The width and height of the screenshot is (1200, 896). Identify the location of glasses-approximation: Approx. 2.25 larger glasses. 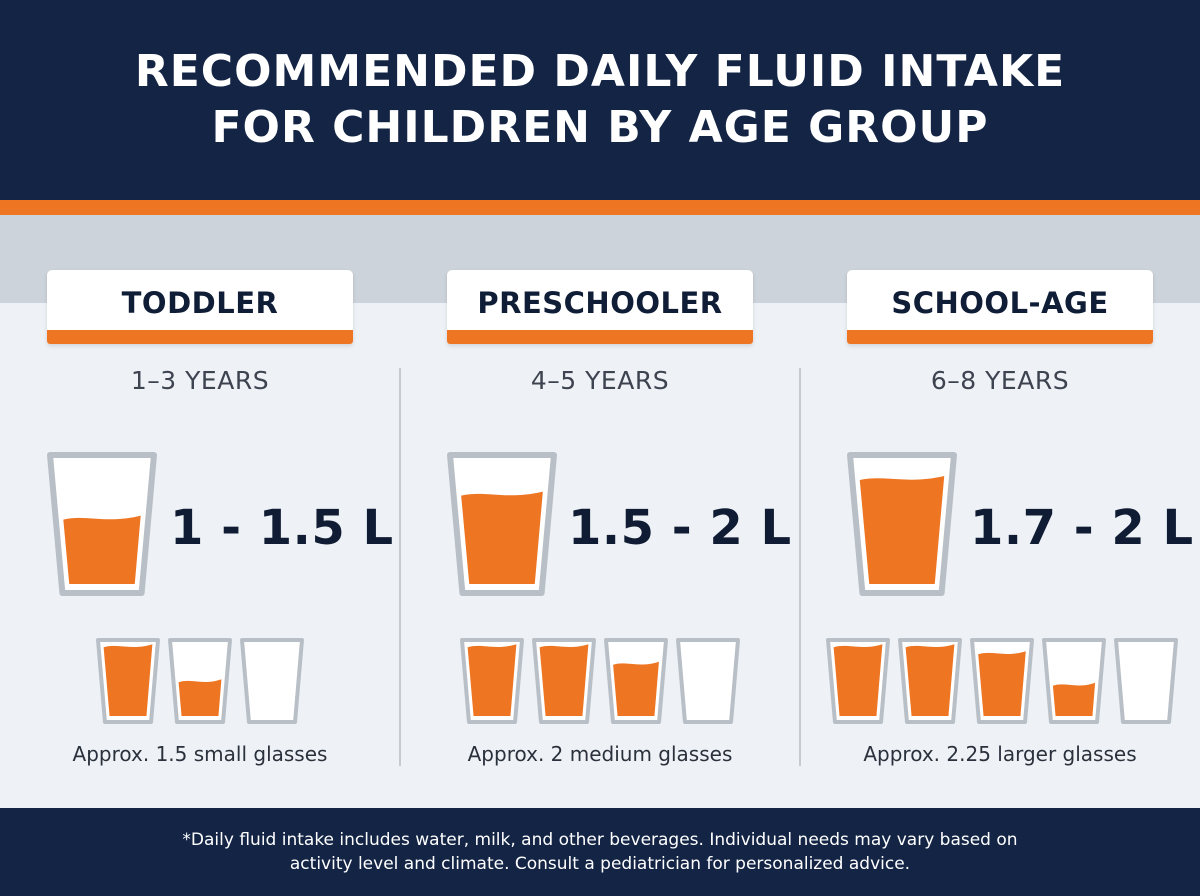
(1000, 754).